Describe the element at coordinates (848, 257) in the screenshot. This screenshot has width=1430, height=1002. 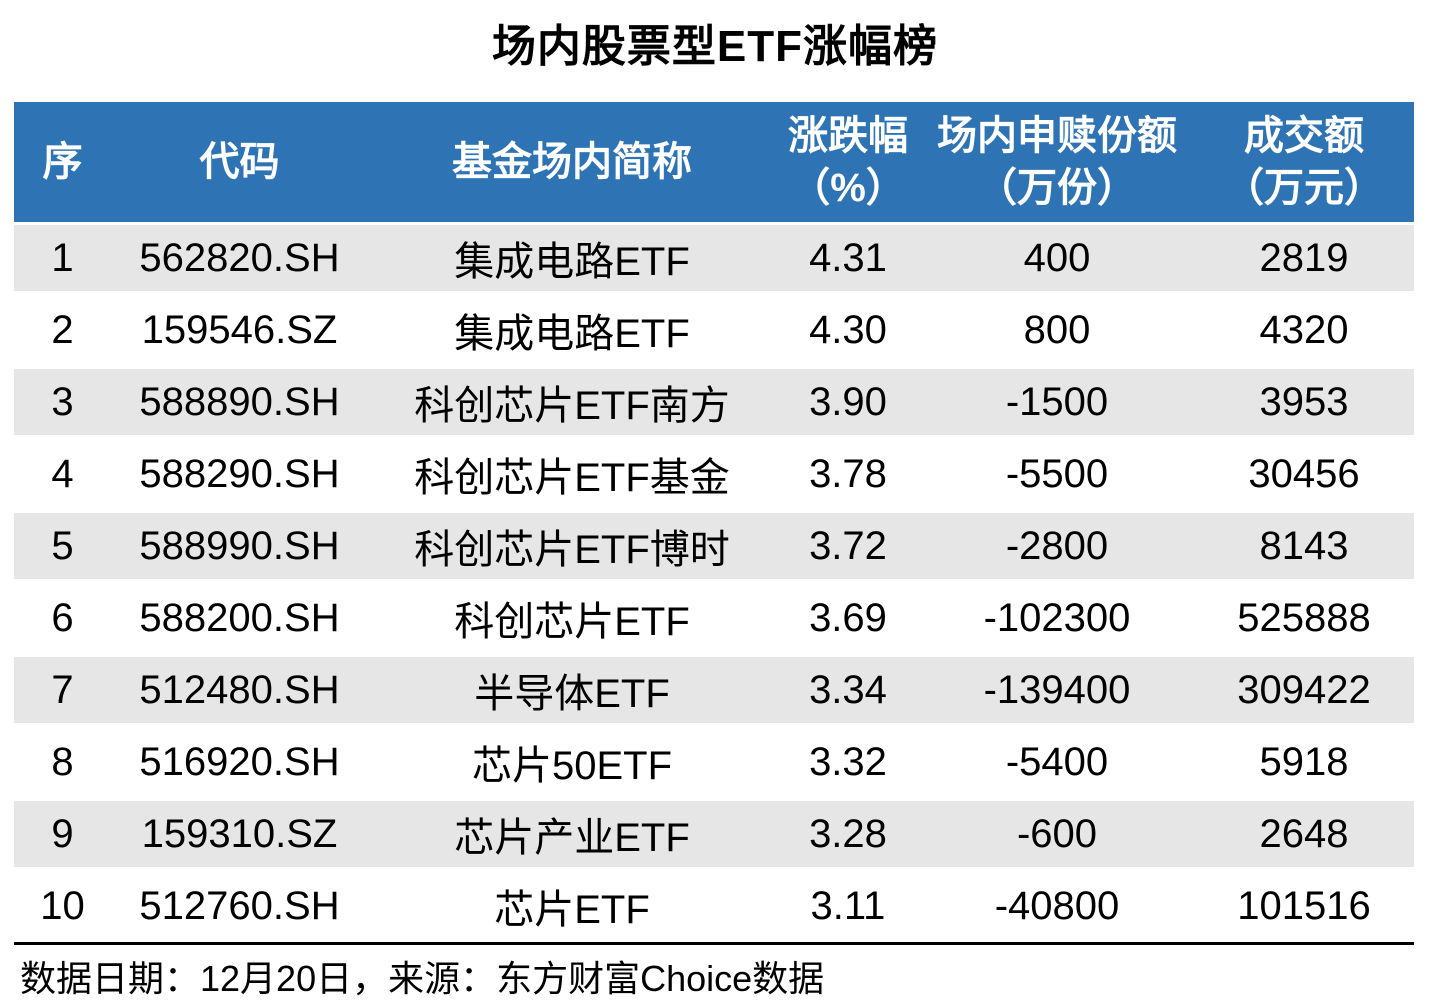
I see `cell-change-pct: 4.31` at that location.